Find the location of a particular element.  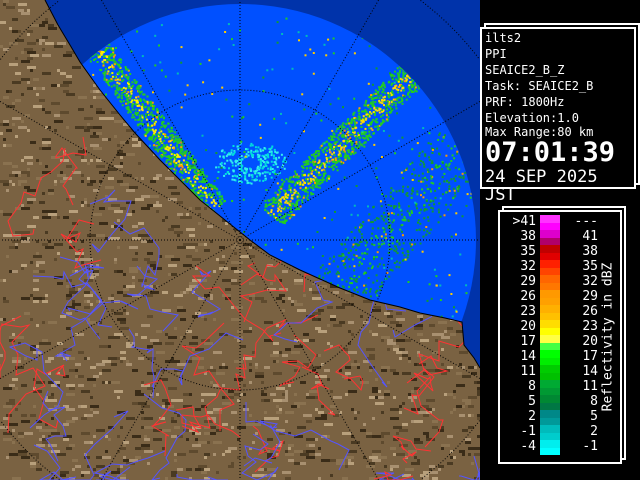

legend-low-label: 29 is located at coordinates (528, 281).